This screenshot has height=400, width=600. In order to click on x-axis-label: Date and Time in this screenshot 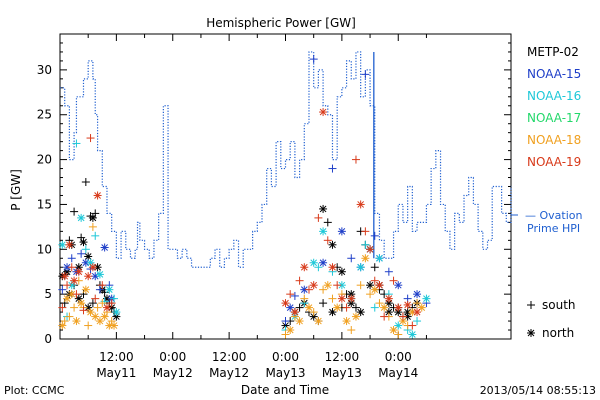, I will do `click(285, 390)`.